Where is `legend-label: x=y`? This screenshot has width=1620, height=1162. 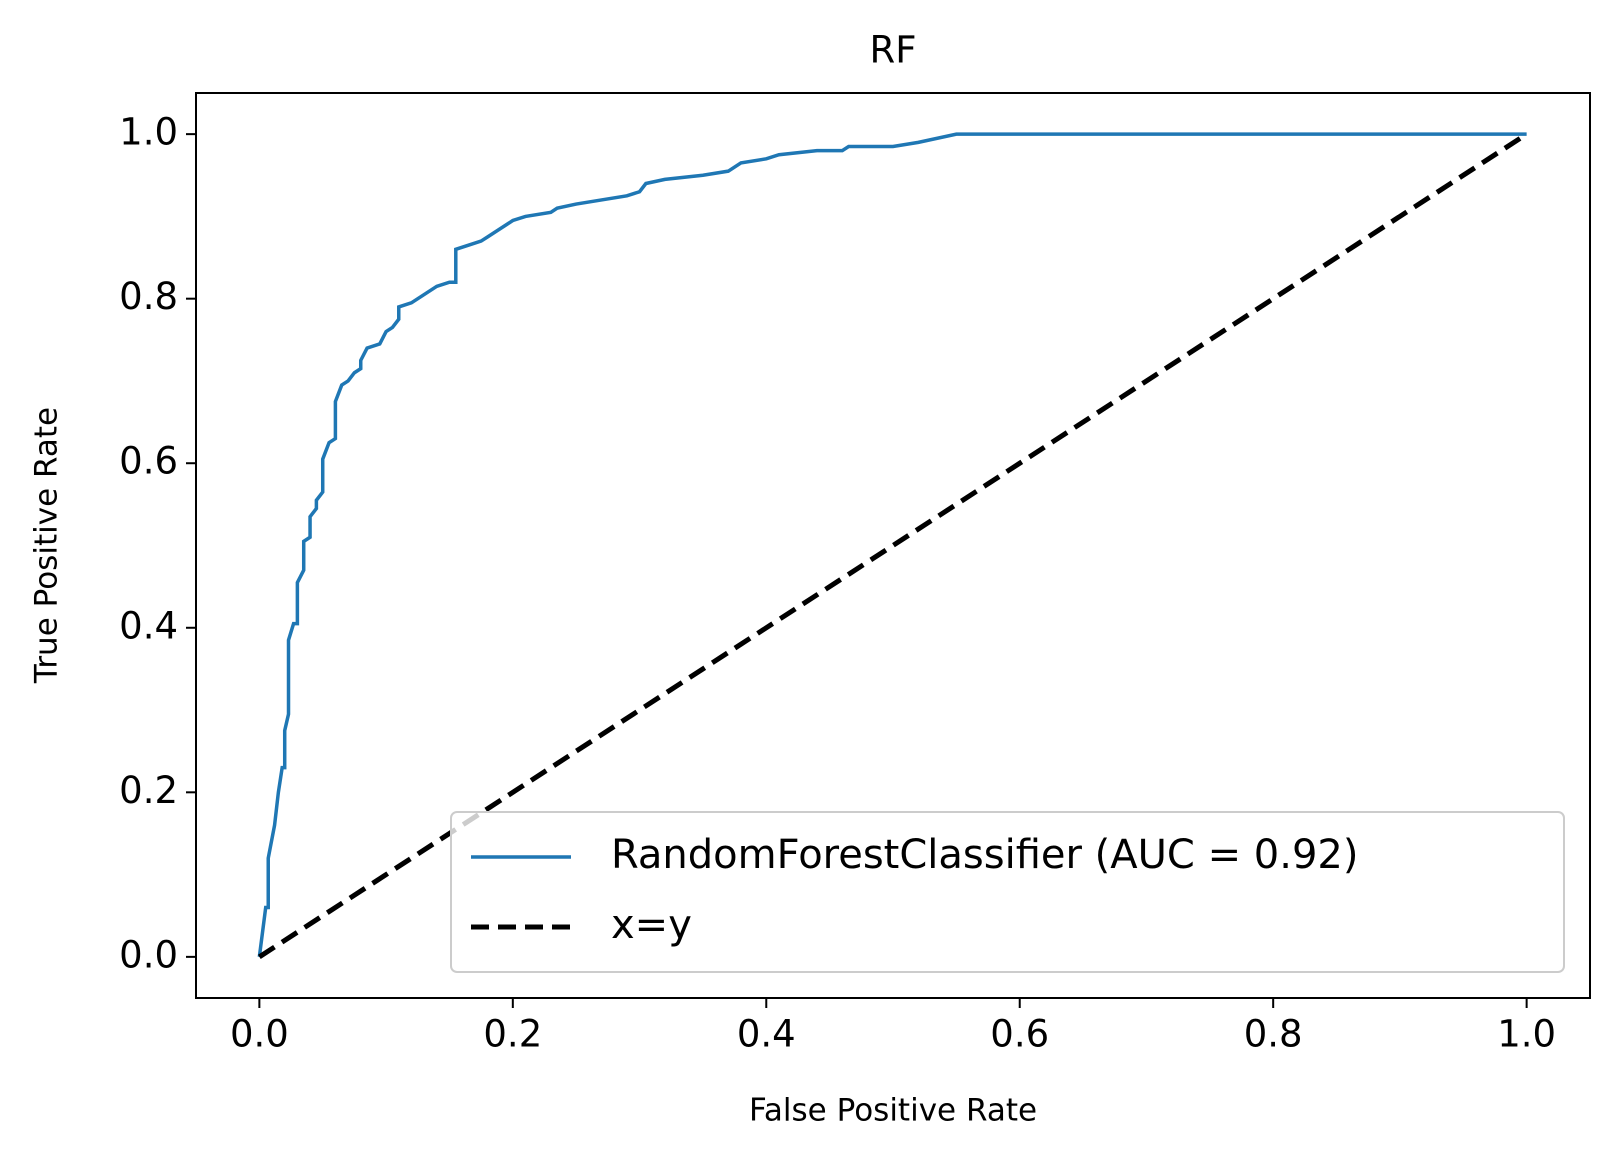
legend-label: x=y is located at coordinates (651, 925).